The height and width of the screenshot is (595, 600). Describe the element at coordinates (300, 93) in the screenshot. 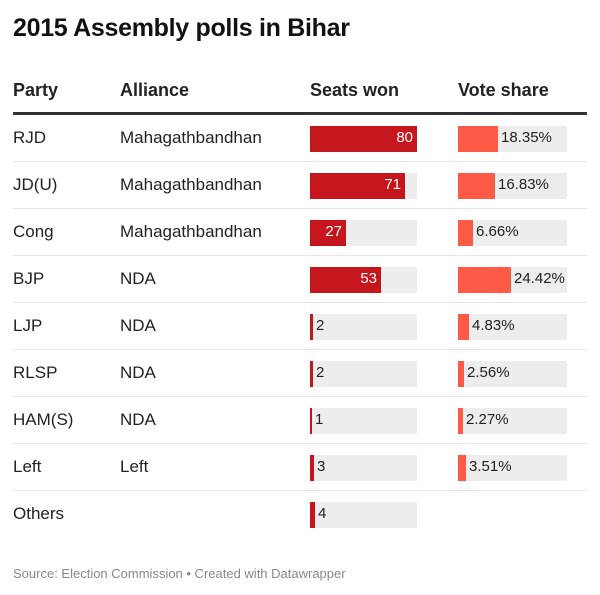

I see `table-header: Party Alliance Seats won Vote share` at that location.